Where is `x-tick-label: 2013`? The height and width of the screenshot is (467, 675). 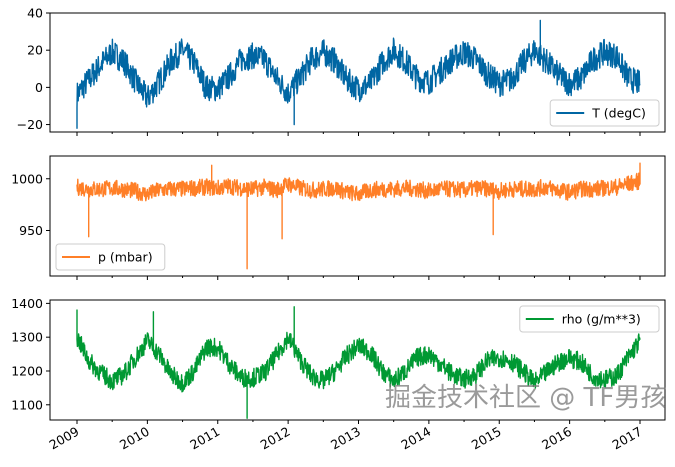 x-tick-label: 2013 is located at coordinates (345, 438).